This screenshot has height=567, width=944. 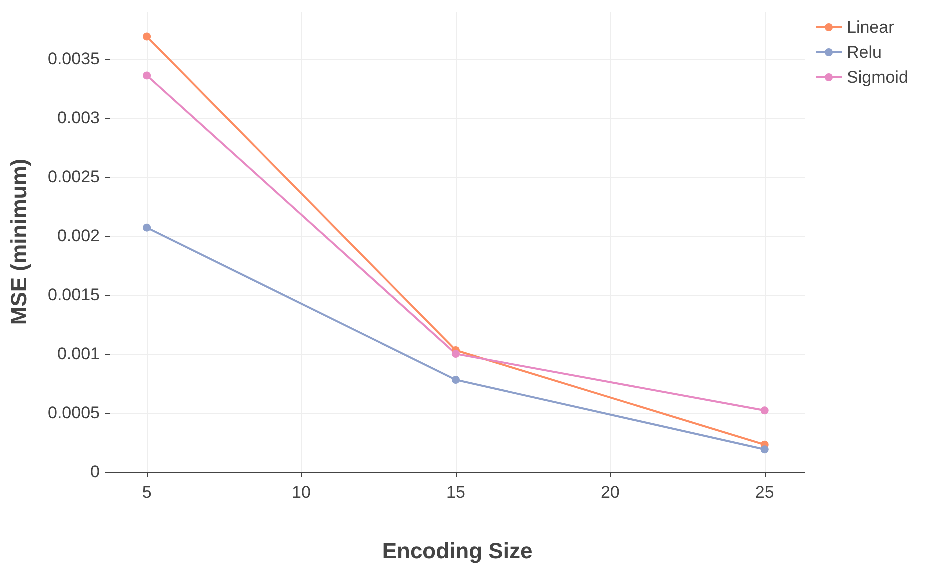 I want to click on y-tick-label: 0.001, so click(x=78, y=354).